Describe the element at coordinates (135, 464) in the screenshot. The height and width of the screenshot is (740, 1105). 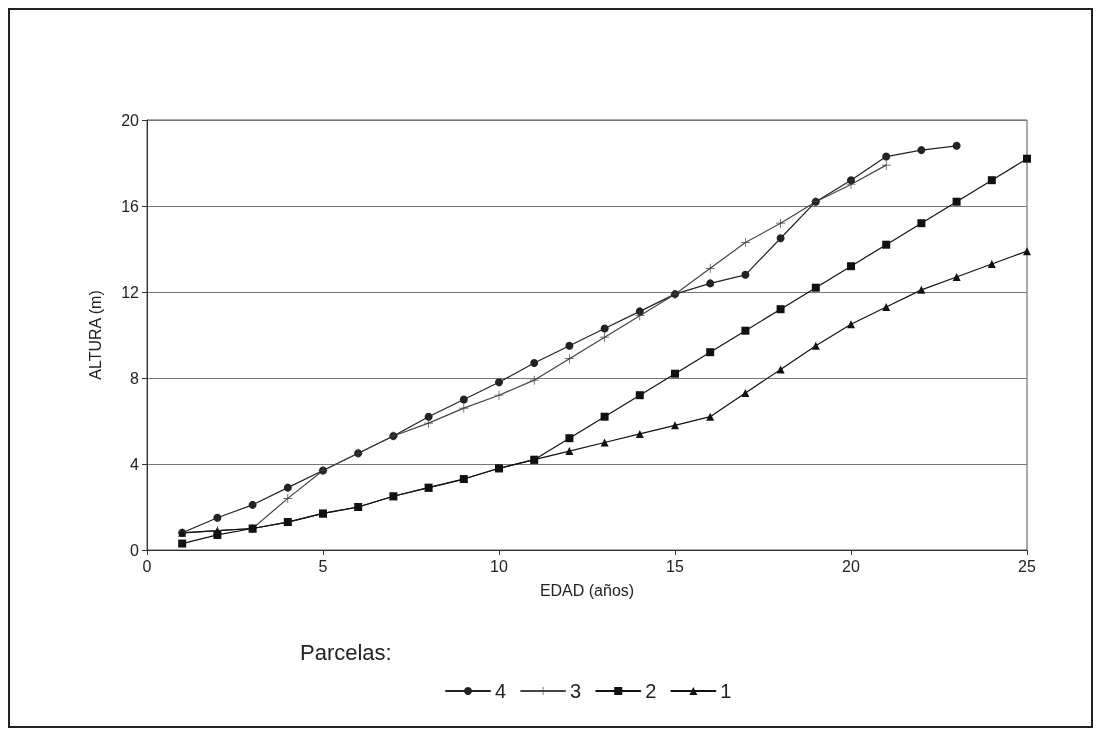
I see `y-tick-label: 4` at that location.